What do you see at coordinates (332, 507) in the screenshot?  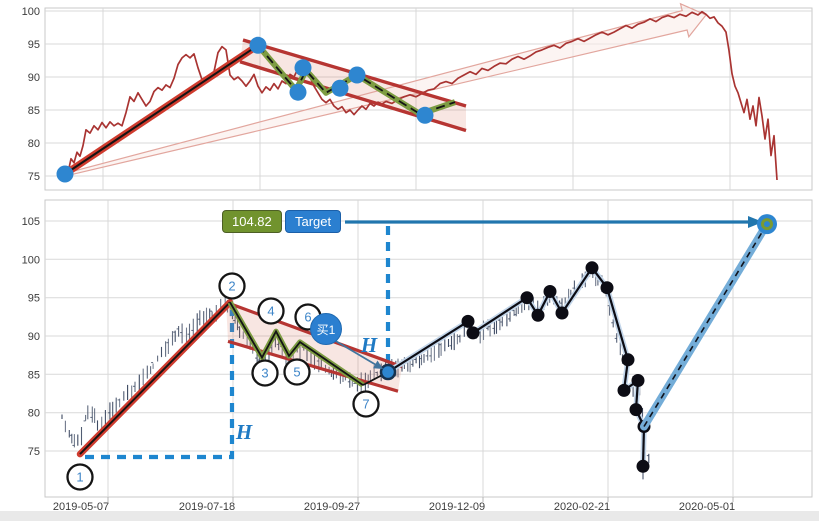 I see `x-tick-label: 2019-09-27` at bounding box center [332, 507].